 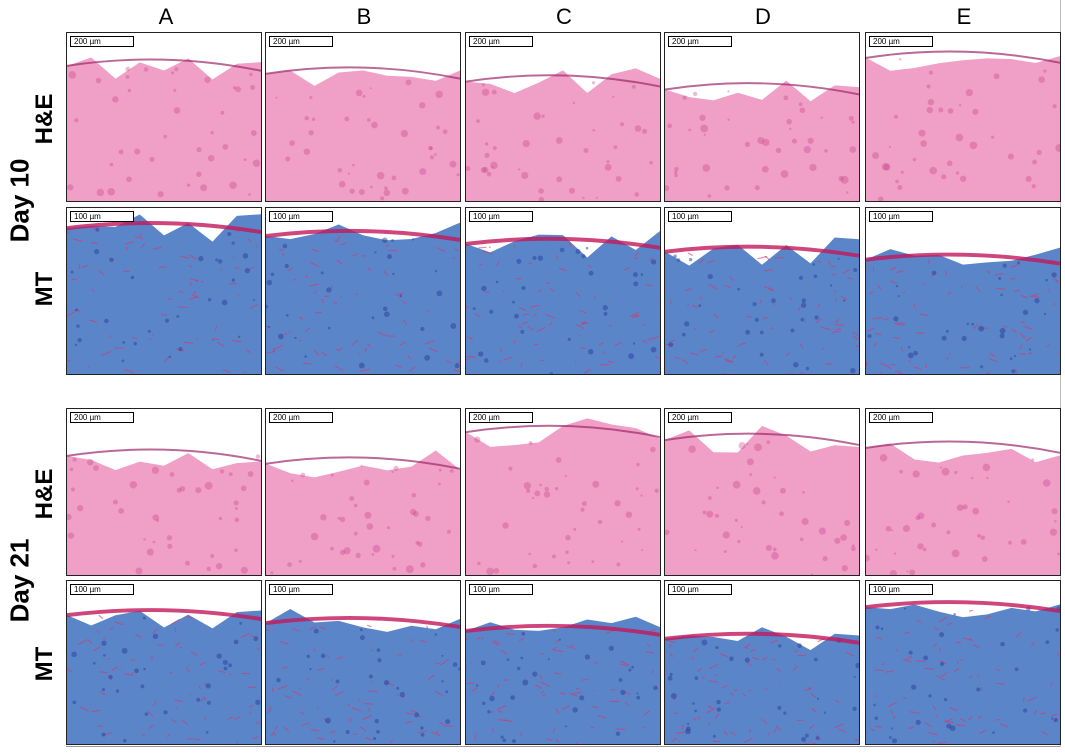 I want to click on column-label-c: C, so click(x=564, y=16).